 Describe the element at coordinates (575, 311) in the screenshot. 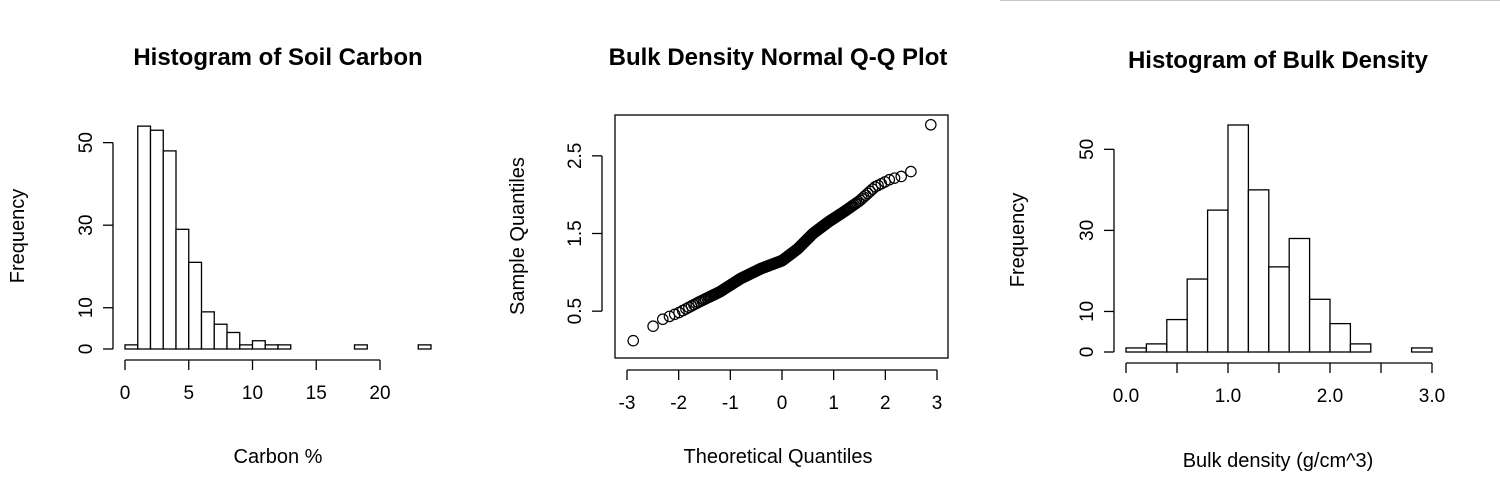

I see `y-tick-label: 0.5` at that location.